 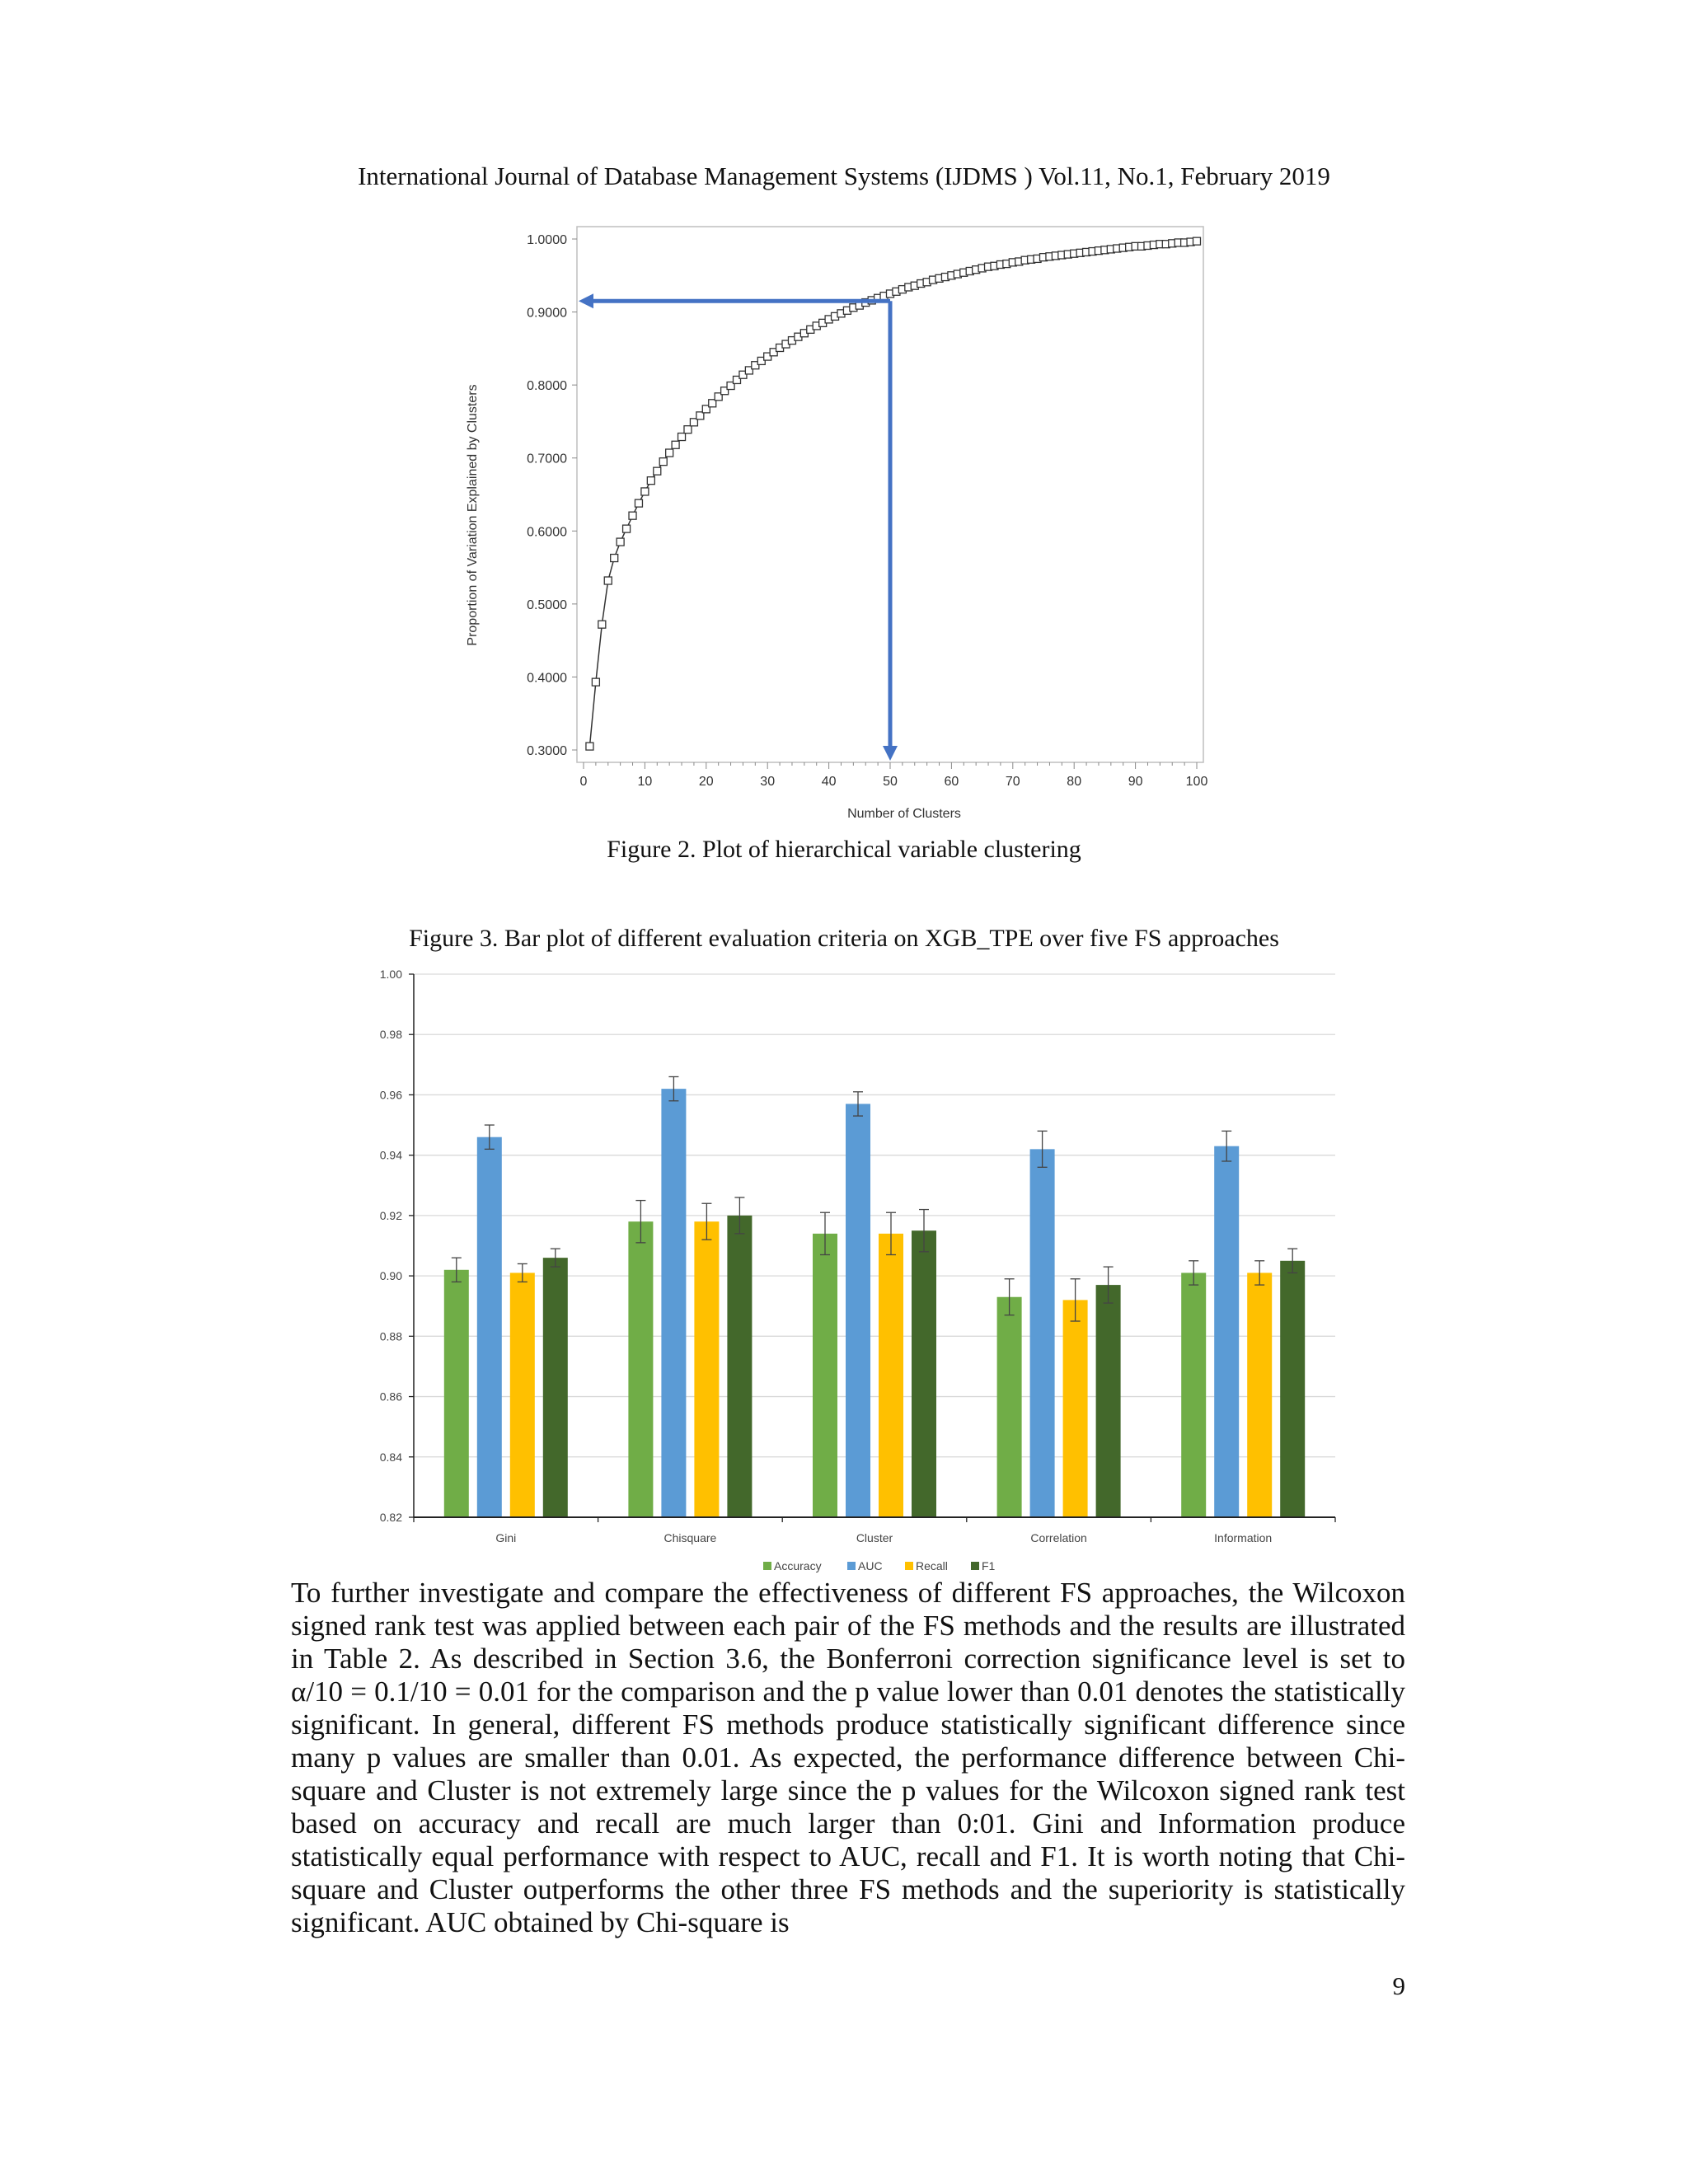 I want to click on bar-accuracy-chisquare, so click(x=641, y=1369).